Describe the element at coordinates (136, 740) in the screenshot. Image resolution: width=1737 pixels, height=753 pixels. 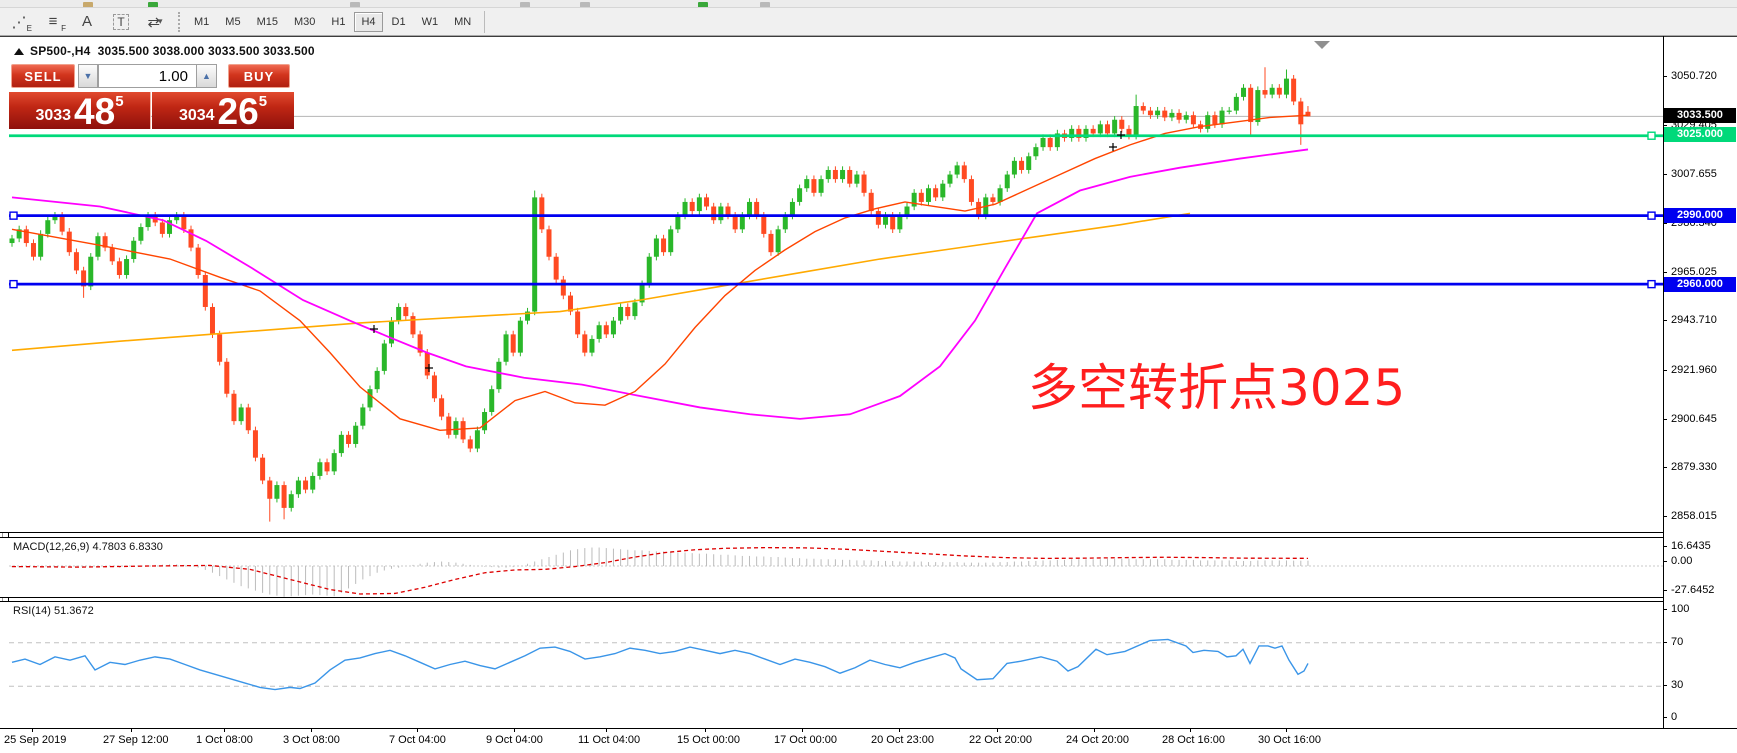
I see `time-axis-label: 27 Sep 12:00` at that location.